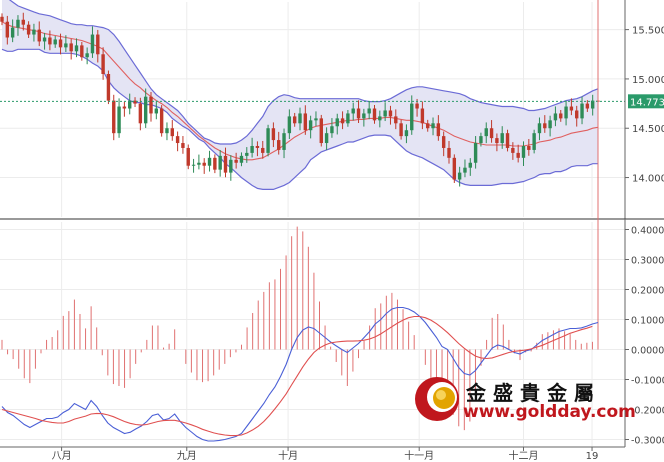 This screenshot has height=462, width=664. What do you see at coordinates (646, 101) in the screenshot?
I see `current-price-marker: 14.773` at bounding box center [646, 101].